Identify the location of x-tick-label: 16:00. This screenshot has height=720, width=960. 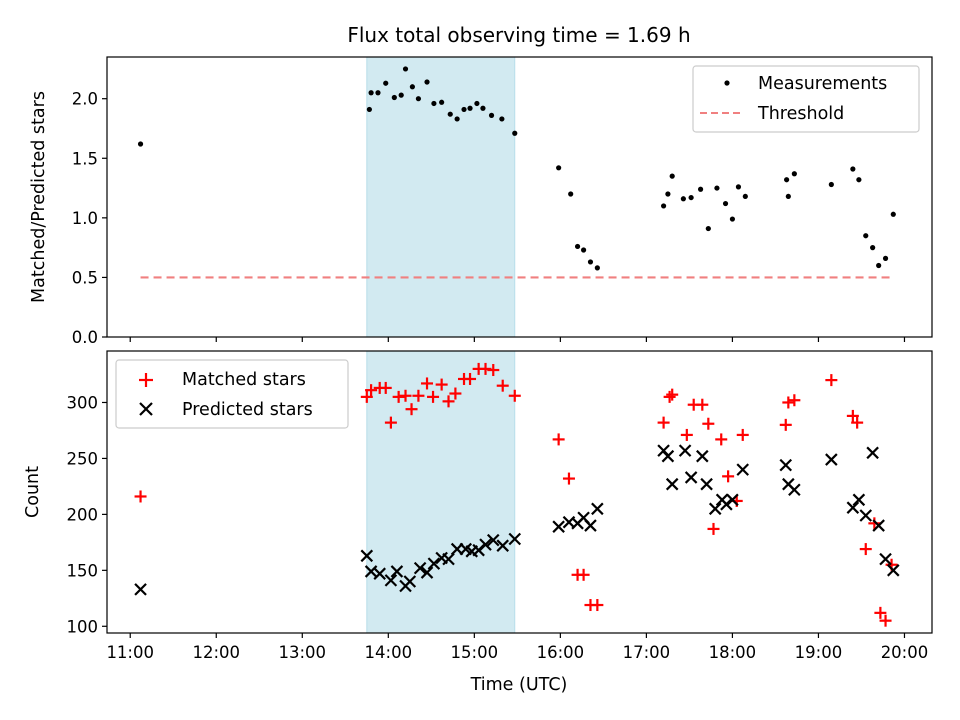
(561, 652).